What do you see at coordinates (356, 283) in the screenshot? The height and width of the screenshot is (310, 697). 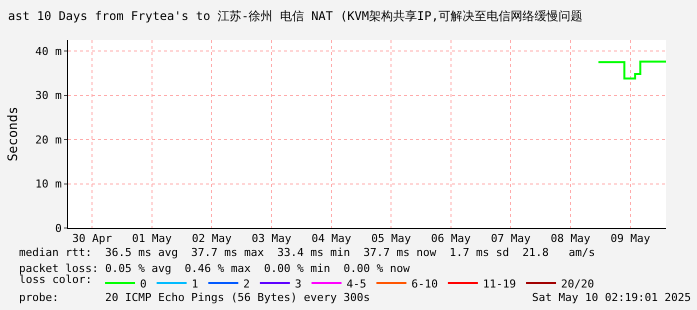 I see `legend-label: 4-5` at bounding box center [356, 283].